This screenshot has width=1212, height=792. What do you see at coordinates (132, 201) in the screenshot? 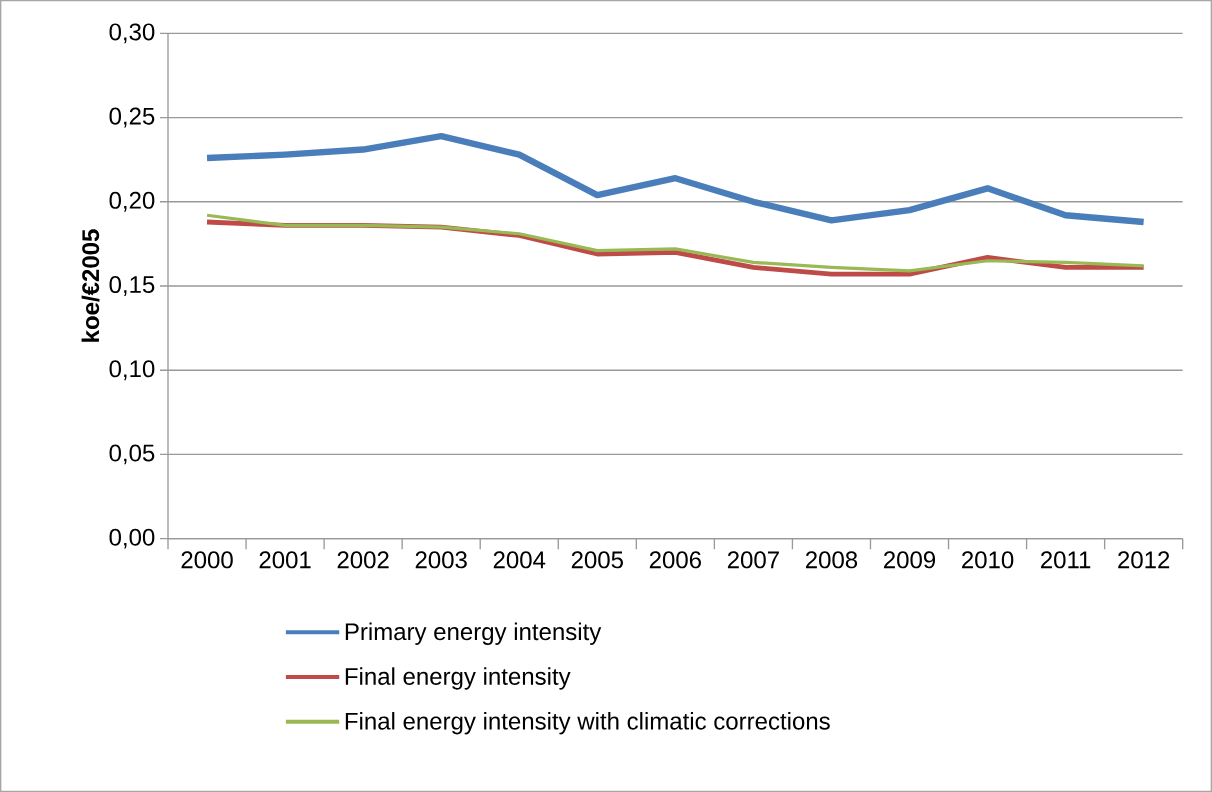
I see `y-tick-label: 0,20` at bounding box center [132, 201].